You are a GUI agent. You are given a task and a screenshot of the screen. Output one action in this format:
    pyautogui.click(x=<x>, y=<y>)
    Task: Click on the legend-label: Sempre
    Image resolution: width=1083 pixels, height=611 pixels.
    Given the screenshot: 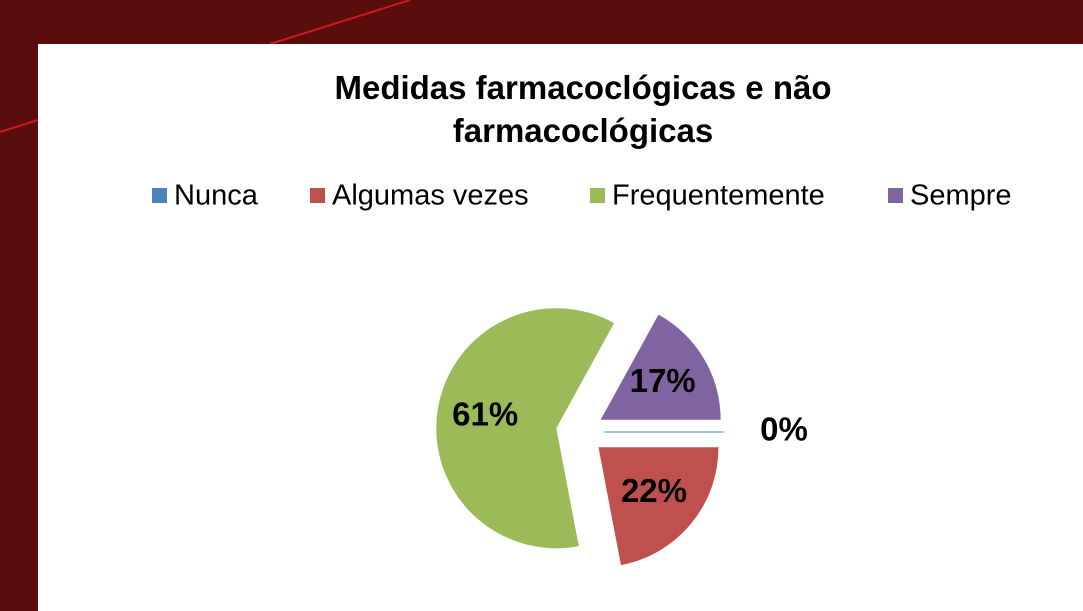 What is the action you would take?
    pyautogui.click(x=961, y=196)
    